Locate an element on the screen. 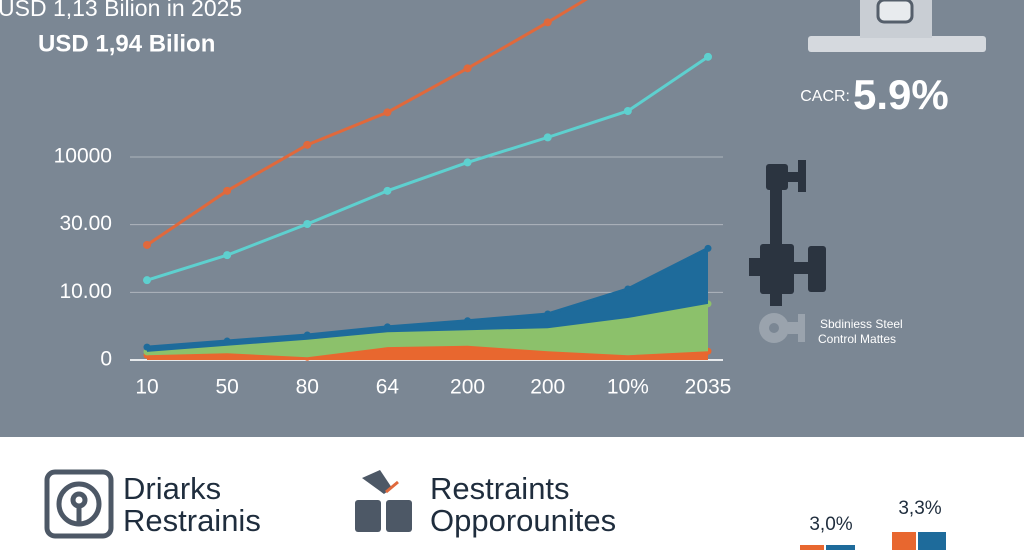 This screenshot has height=550, width=1024. title: USD 1,13 Bilion in 2025 is located at coordinates (121, 10).